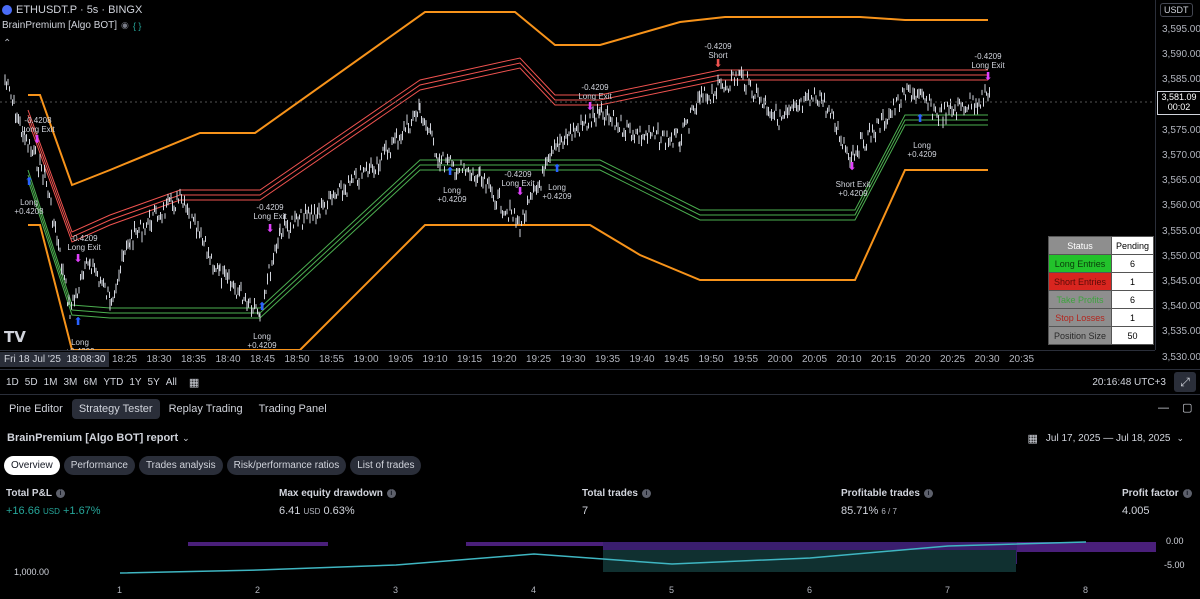 The width and height of the screenshot is (1200, 599). I want to click on equity-chart: 1,000.00 0.00 -5.00 1 2 3 4 5 6 7 8, so click(600, 563).